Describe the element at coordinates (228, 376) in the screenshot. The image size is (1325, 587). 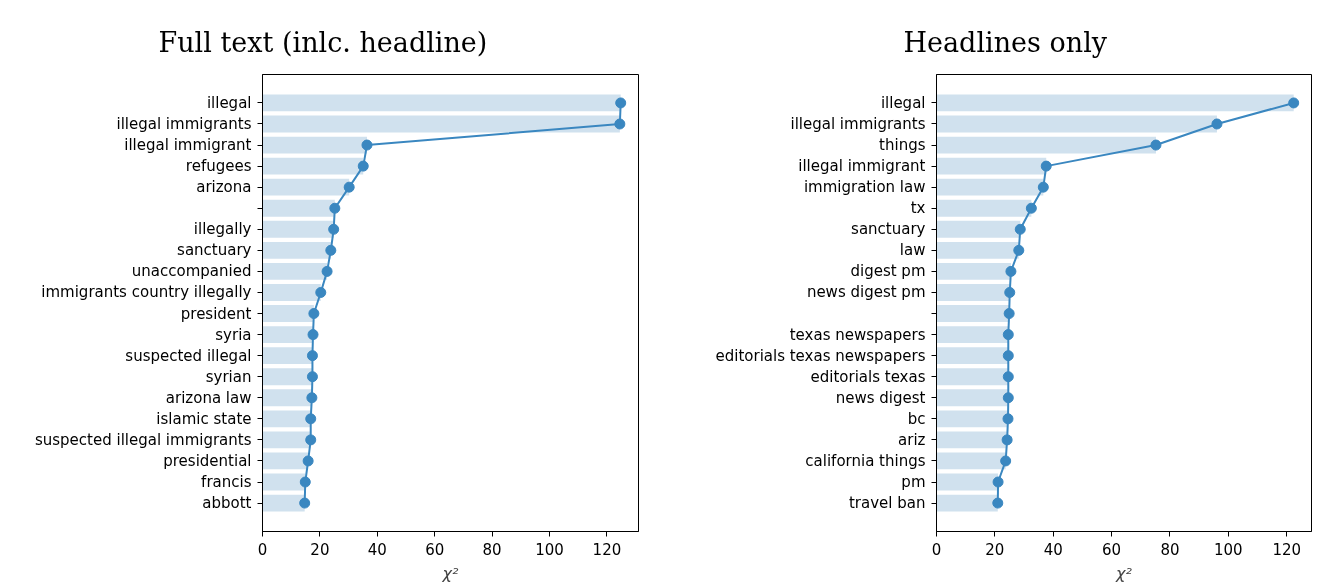
I see `y-tick-label: syrian` at that location.